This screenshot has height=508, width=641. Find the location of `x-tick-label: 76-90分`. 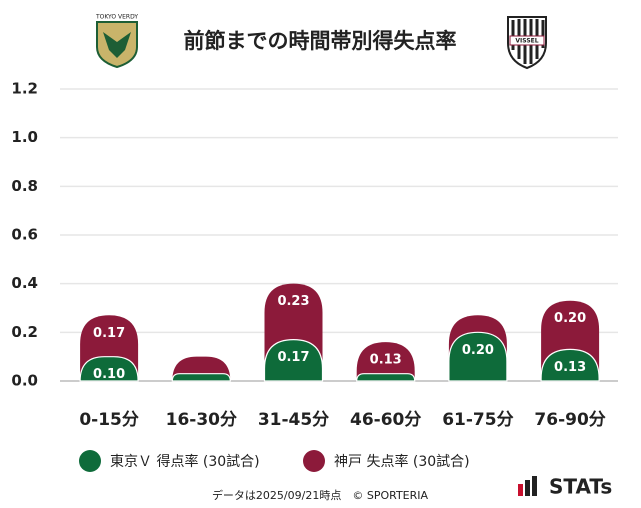

x-tick-label: 76-90分 is located at coordinates (569, 420).